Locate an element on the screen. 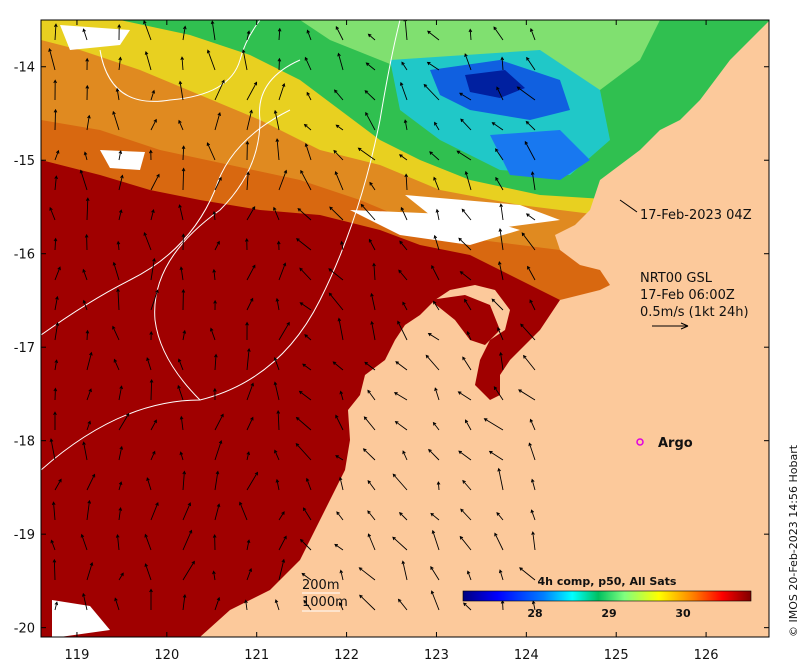 The image size is (810, 672). colorbar-tick: 29 is located at coordinates (608, 613).